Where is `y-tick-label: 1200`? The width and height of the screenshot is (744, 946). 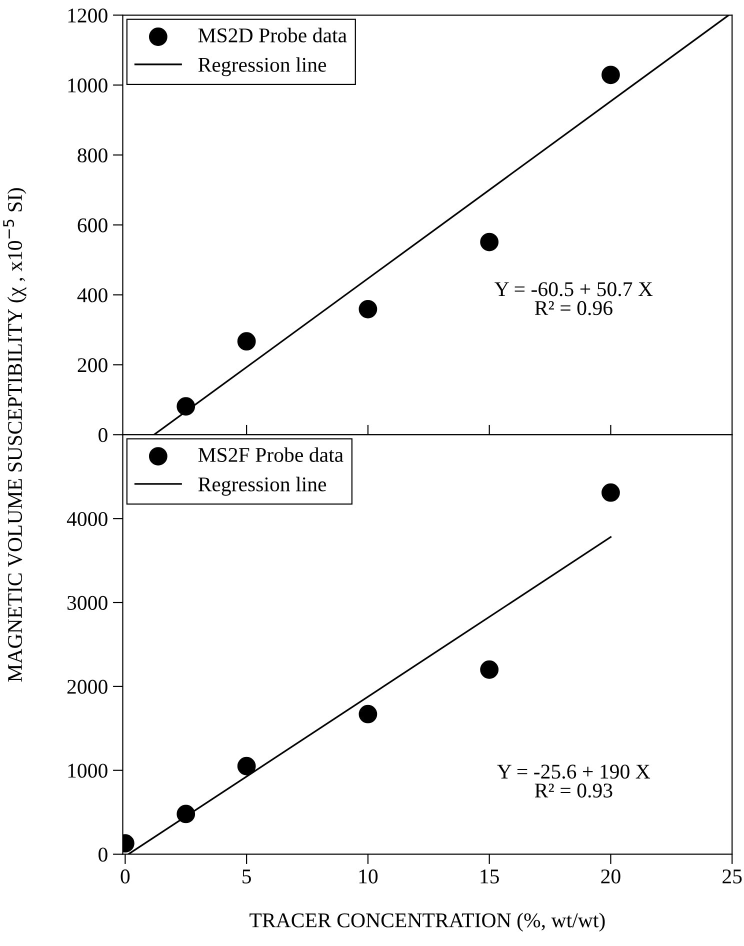
y-tick-label: 1200 is located at coordinates (88, 15).